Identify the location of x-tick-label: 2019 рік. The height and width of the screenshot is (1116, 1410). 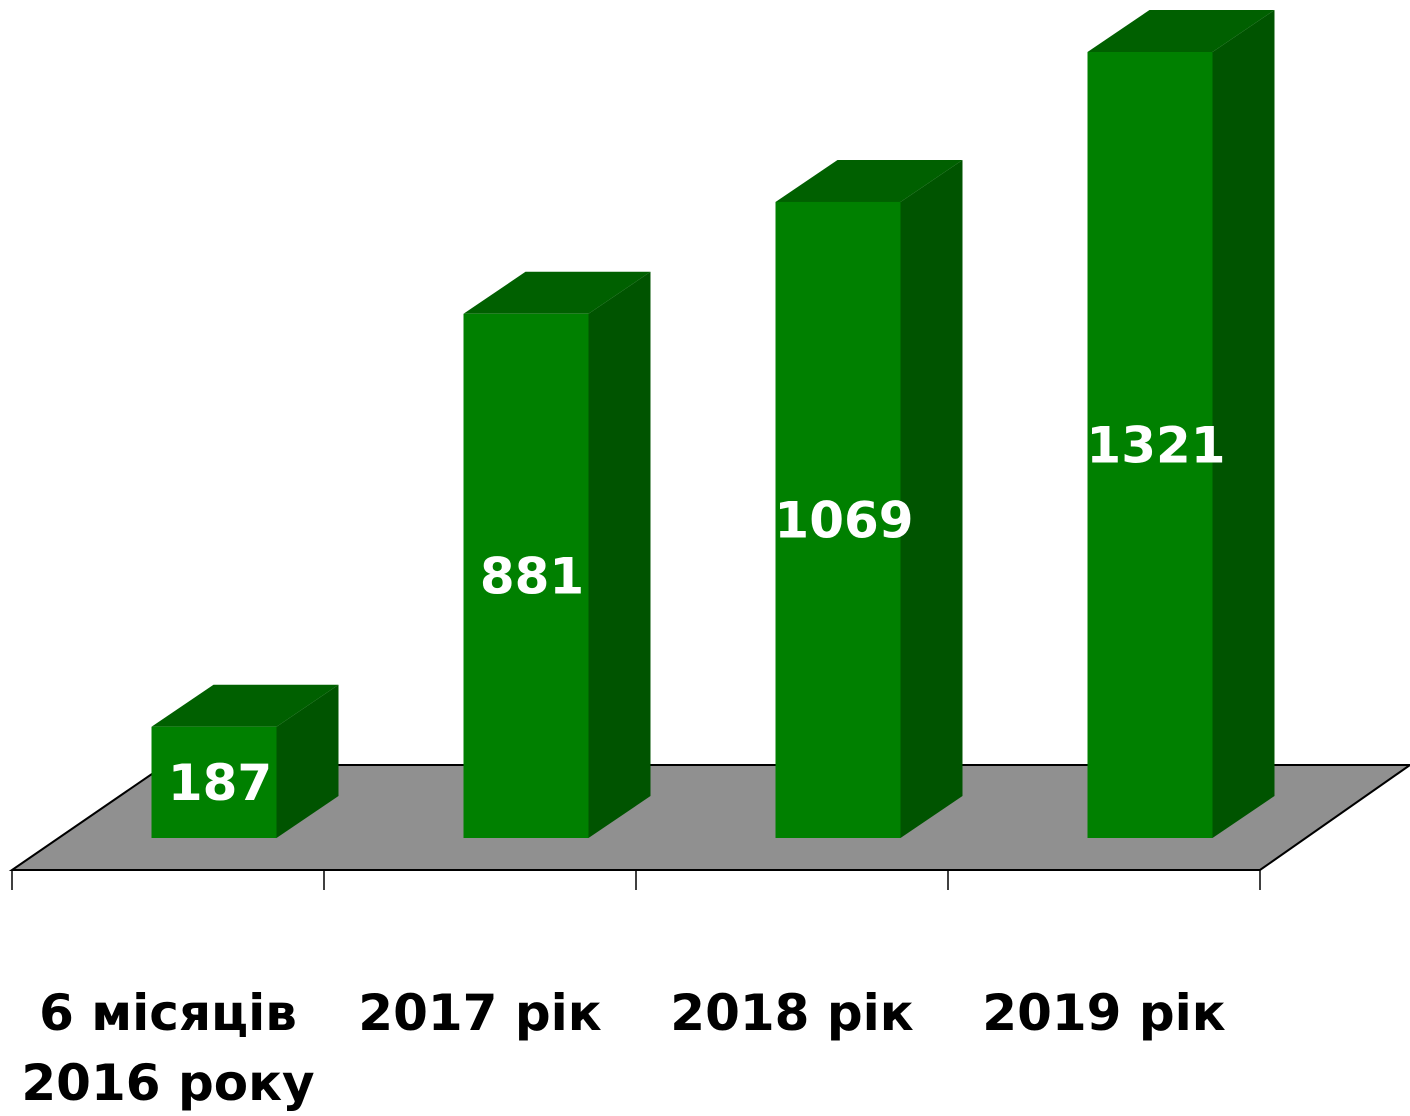
(1104, 1013).